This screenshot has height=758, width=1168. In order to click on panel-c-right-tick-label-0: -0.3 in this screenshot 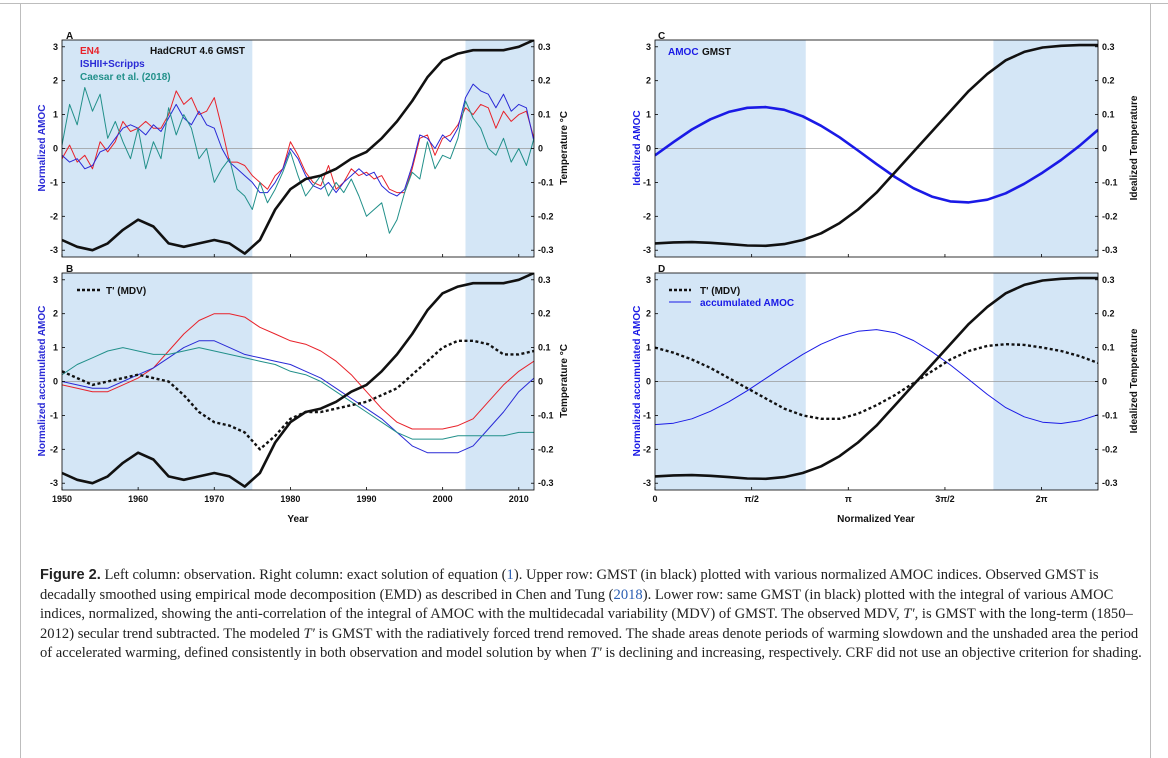, I will do `click(1110, 250)`.